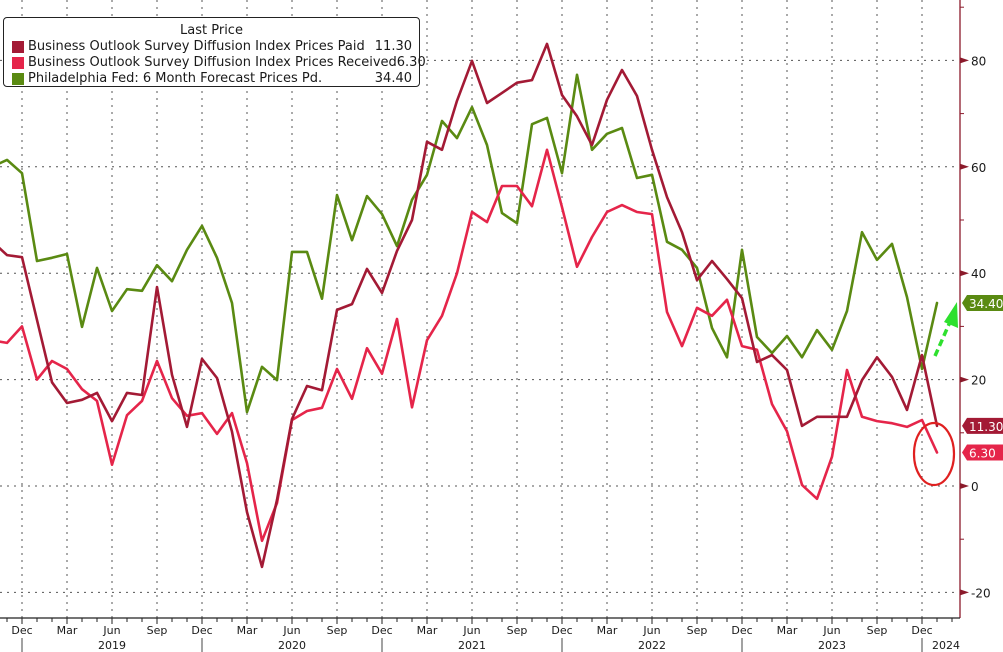 The width and height of the screenshot is (1003, 652). What do you see at coordinates (978, 168) in the screenshot?
I see `y-tick-label: 60` at bounding box center [978, 168].